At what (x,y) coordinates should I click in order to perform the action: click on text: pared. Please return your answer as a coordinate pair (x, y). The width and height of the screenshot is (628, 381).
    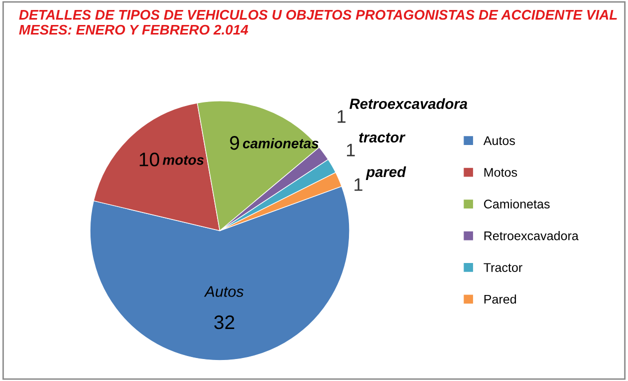
    Looking at the image, I should click on (386, 173).